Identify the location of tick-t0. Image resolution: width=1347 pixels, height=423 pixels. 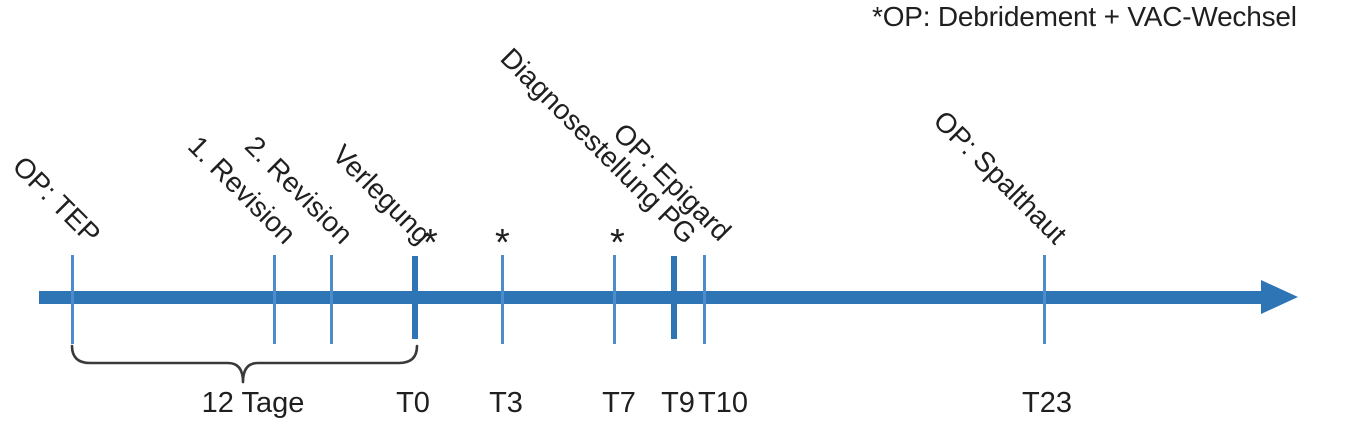
(415, 297).